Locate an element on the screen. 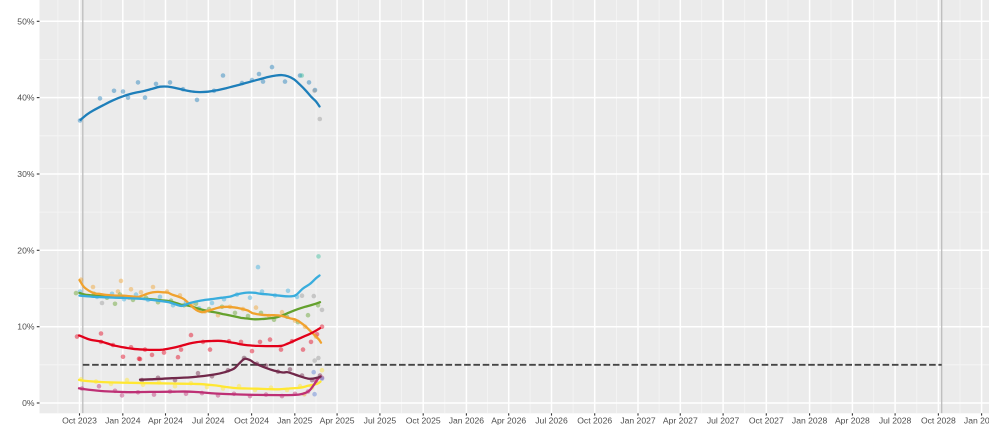  svg-text: 0% is located at coordinates (28, 403).